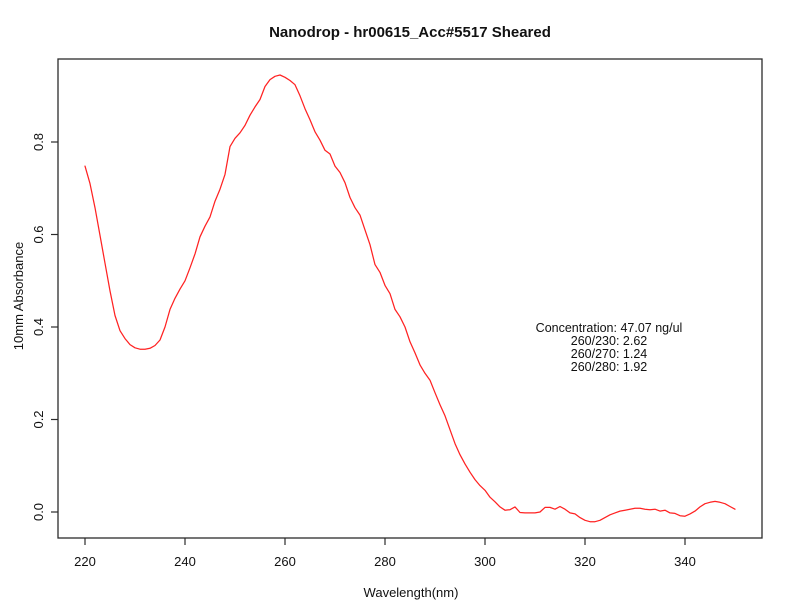 Image resolution: width=792 pixels, height=612 pixels. I want to click on annotation-ratio-260-270: 260/270: 1.24, so click(609, 354).